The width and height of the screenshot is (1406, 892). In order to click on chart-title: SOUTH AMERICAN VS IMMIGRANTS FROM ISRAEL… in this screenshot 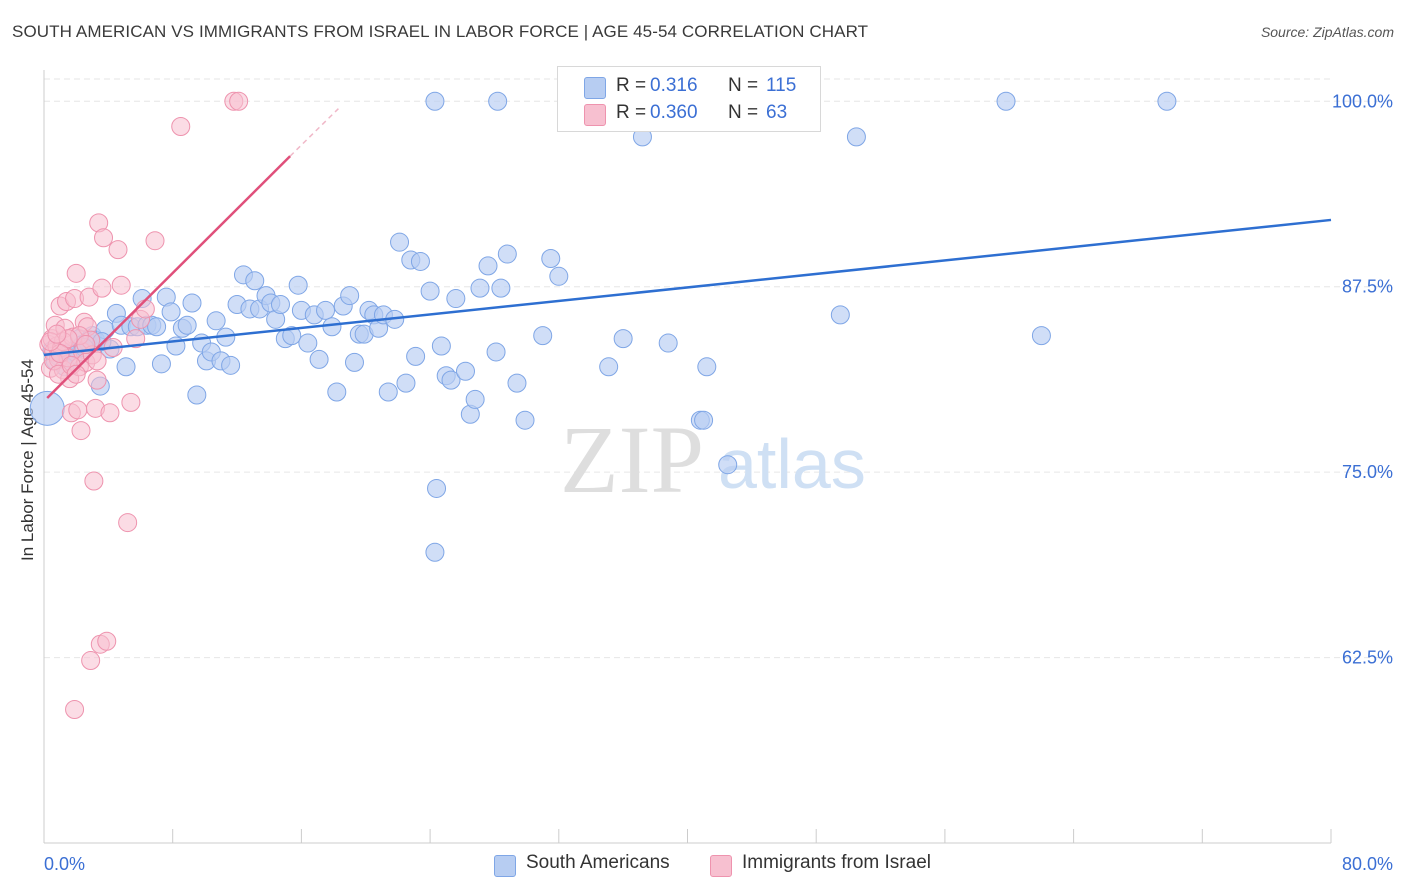, I will do `click(440, 31)`.